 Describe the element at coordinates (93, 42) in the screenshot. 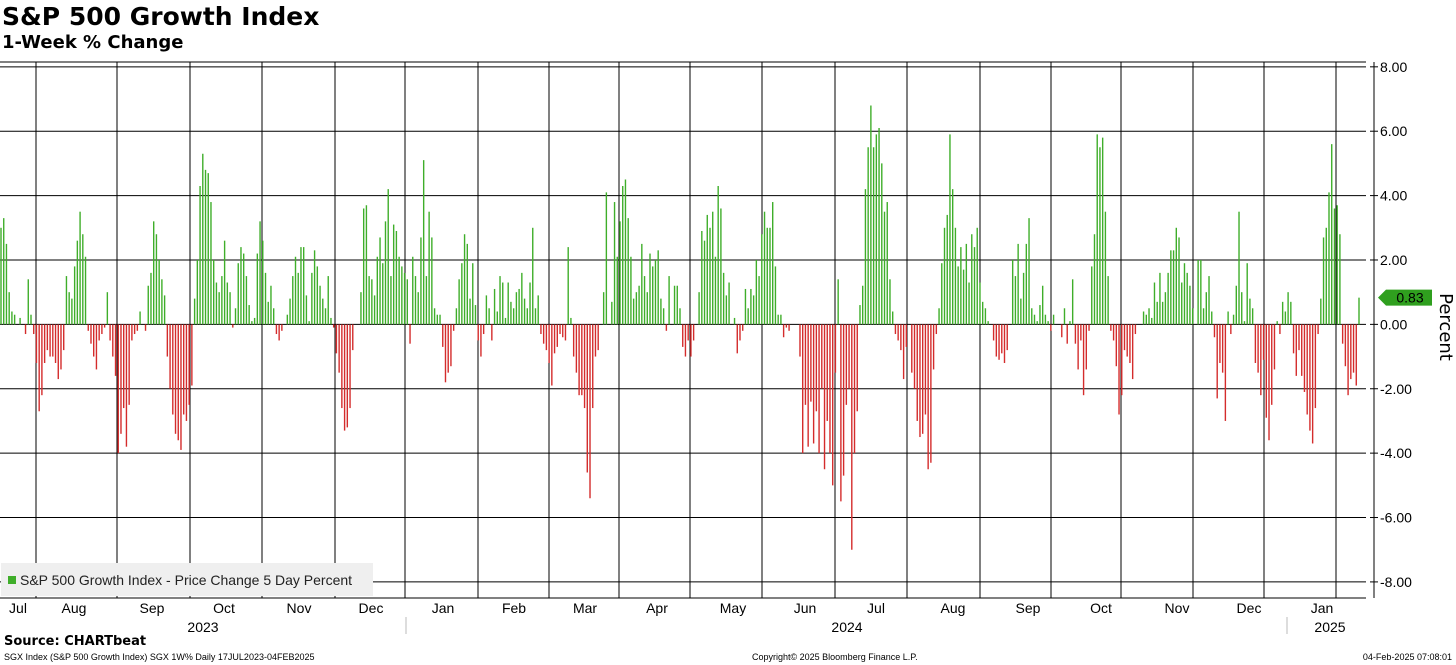

I see `chart-subtitle: 1-Week % Change` at that location.